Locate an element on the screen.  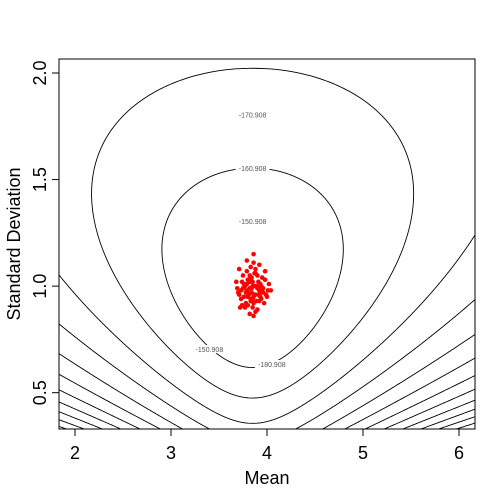
y-tick-label: 1.0 is located at coordinates (40, 286).